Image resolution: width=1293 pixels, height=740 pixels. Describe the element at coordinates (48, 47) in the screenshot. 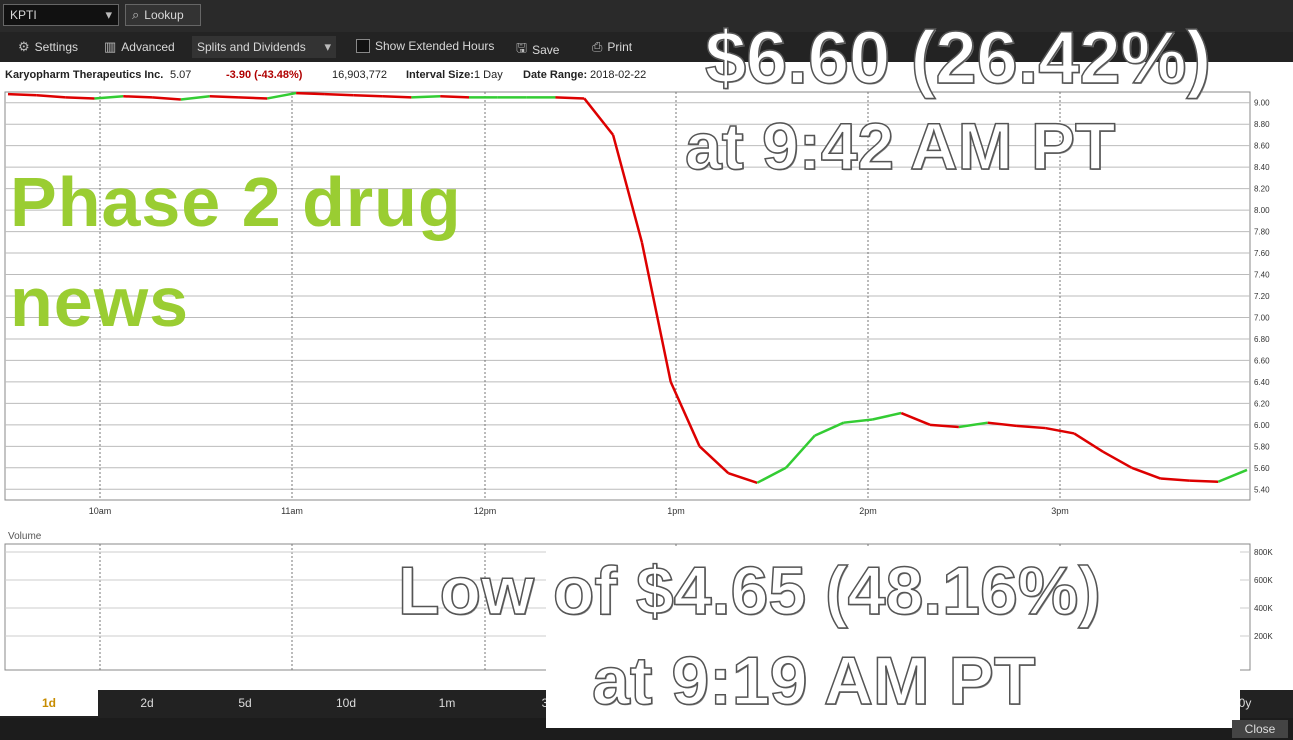

I see `settings-button: ⚙ Settings` at that location.